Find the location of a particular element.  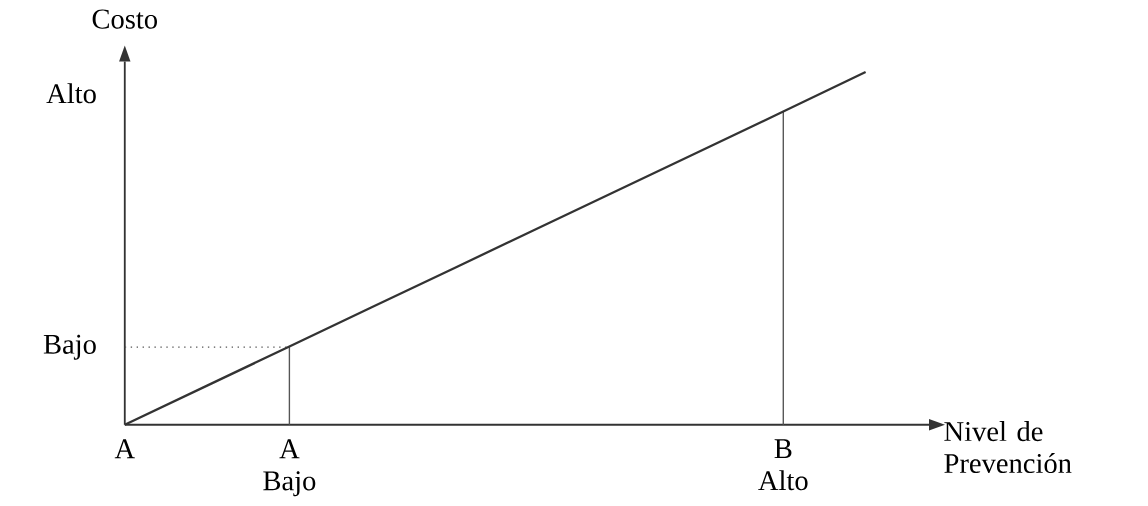

x-tick-label: A is located at coordinates (124, 449).